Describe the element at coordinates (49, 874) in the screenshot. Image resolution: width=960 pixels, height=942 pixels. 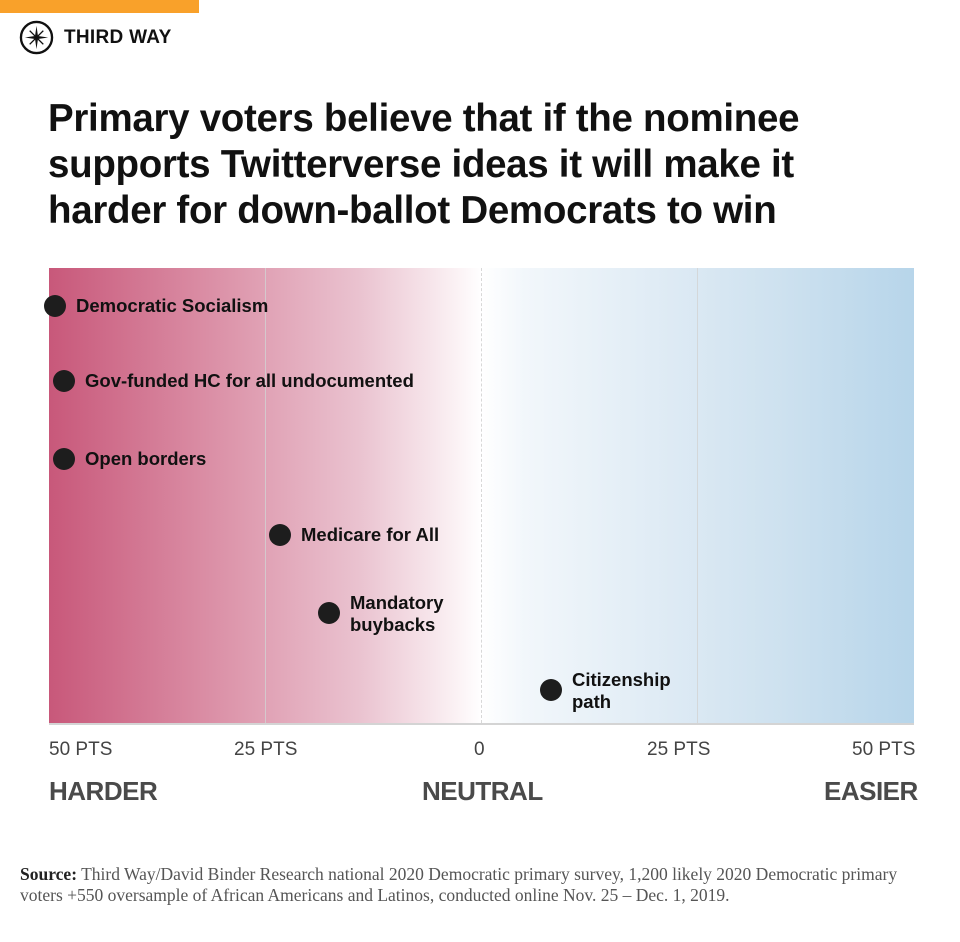
I see `source-label: Source:` at that location.